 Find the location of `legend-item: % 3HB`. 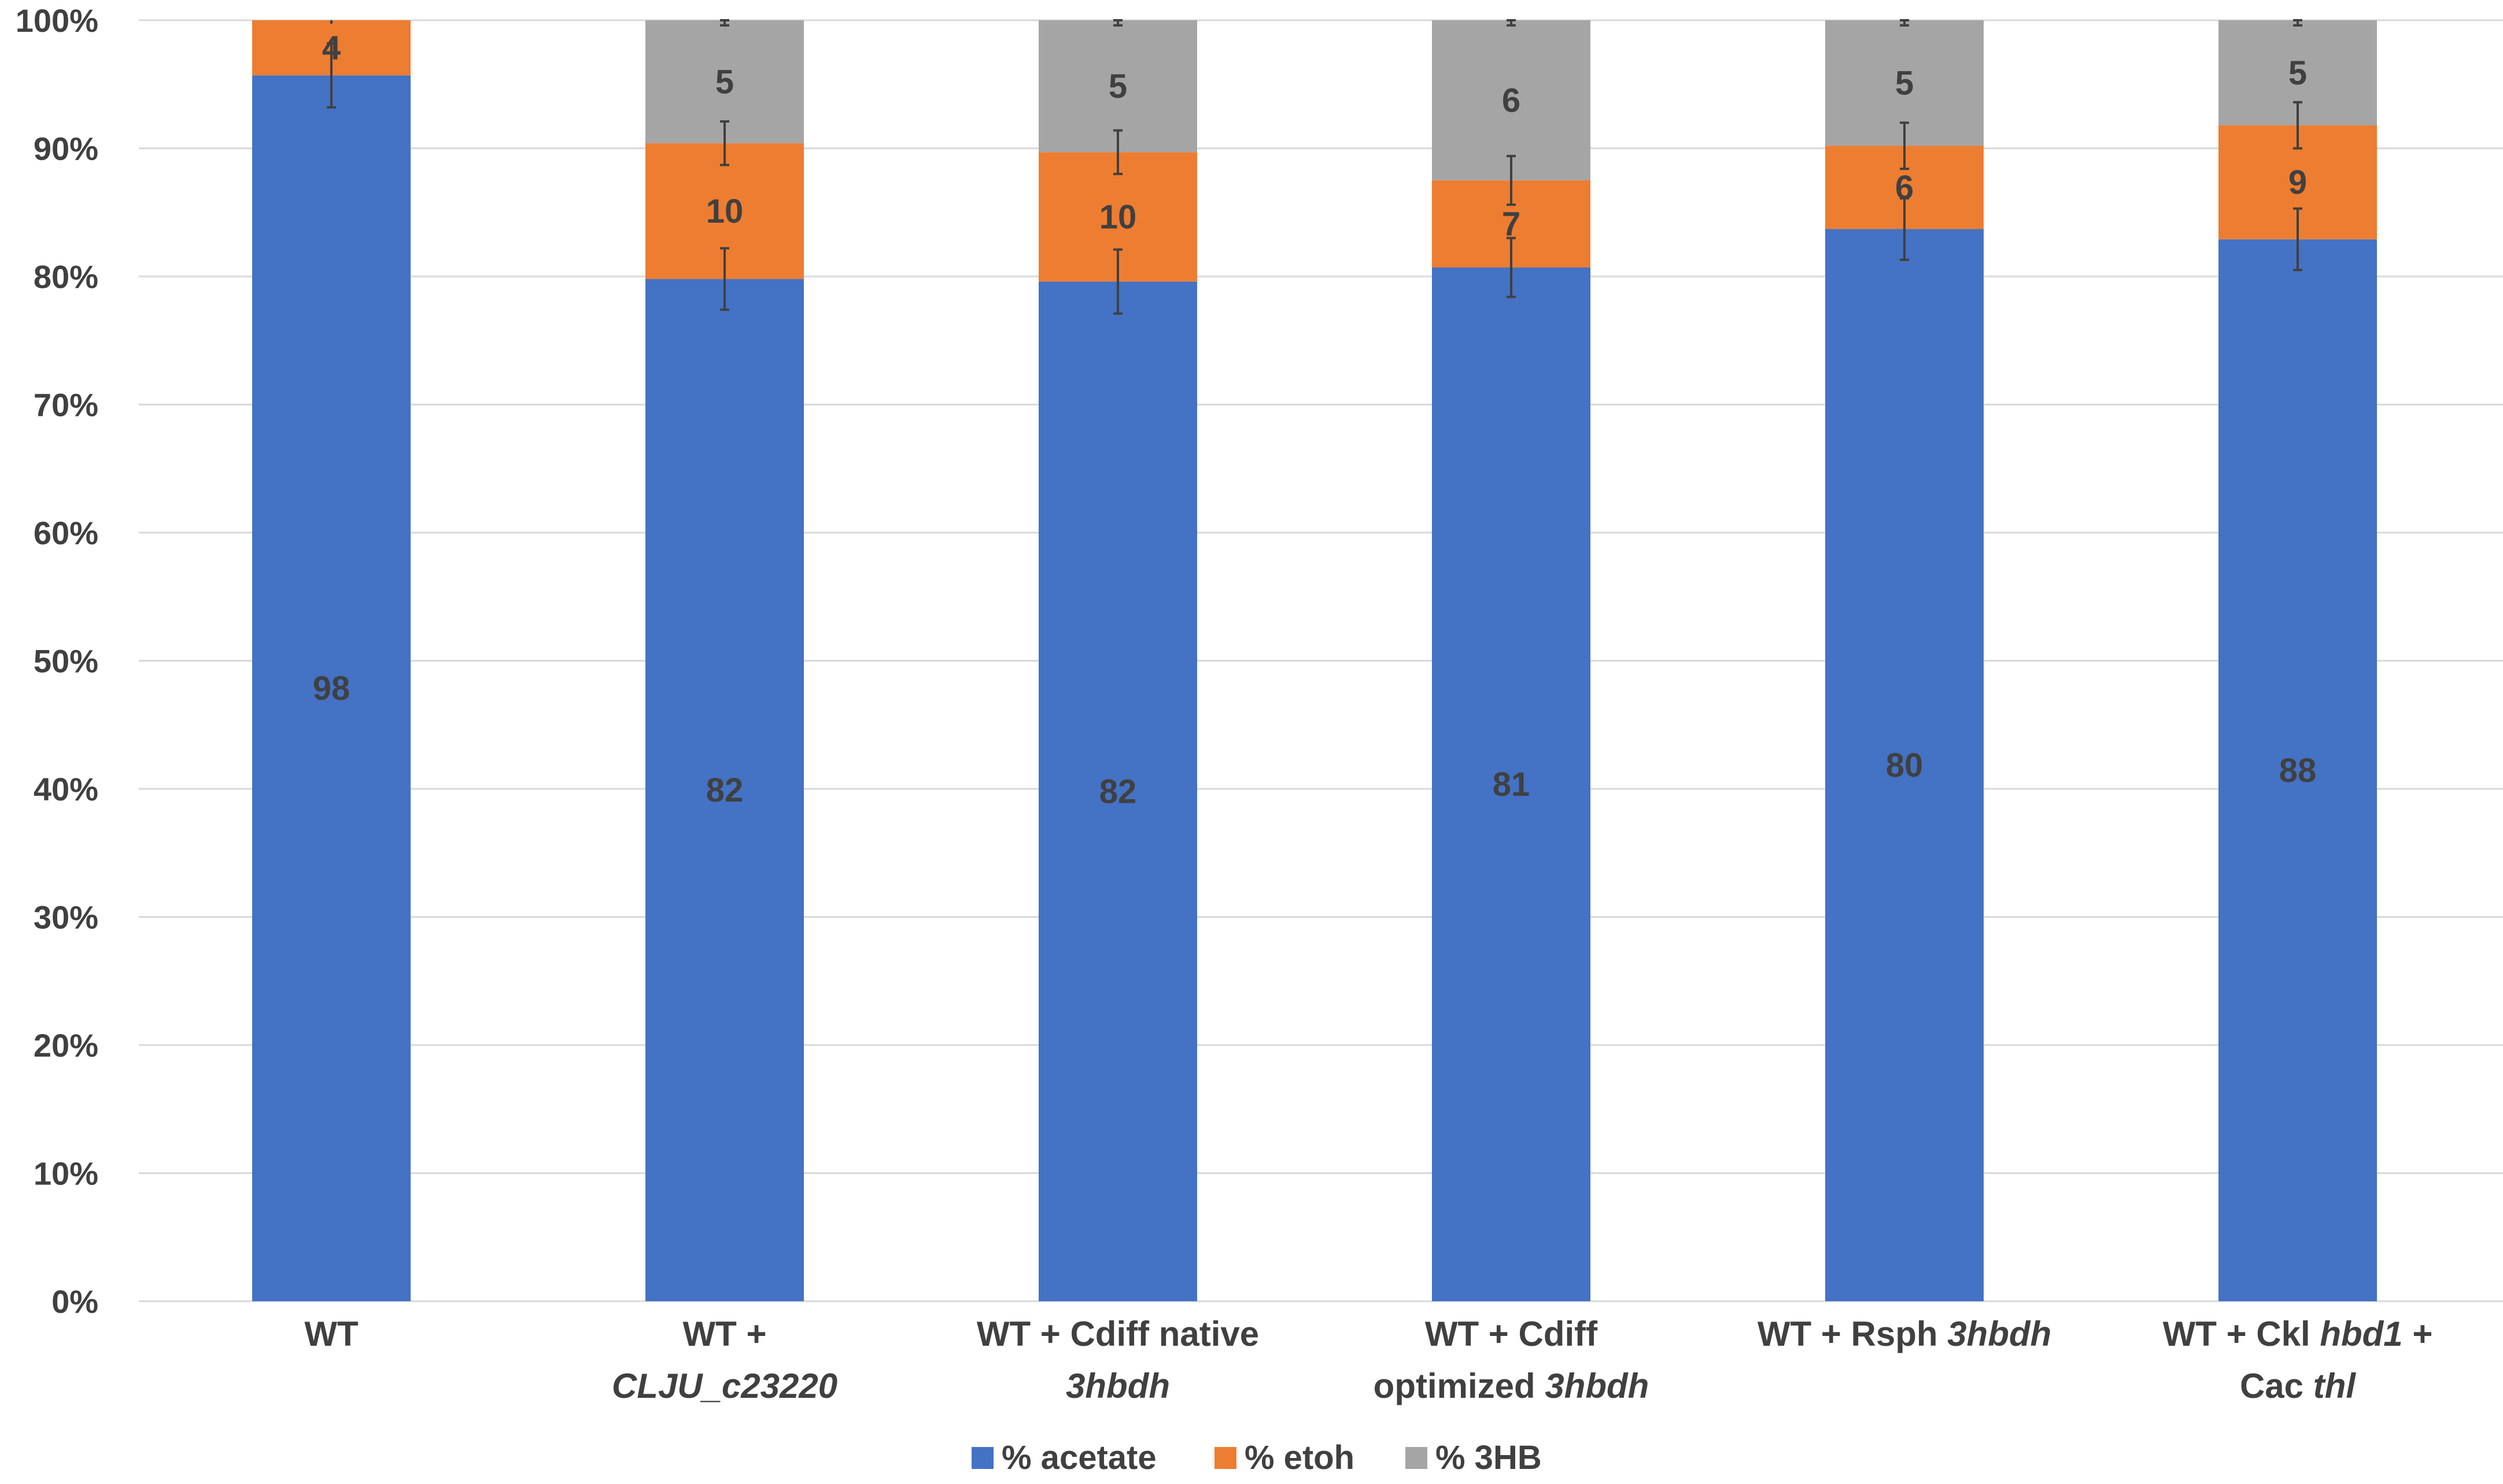

legend-item: % 3HB is located at coordinates (1473, 1457).